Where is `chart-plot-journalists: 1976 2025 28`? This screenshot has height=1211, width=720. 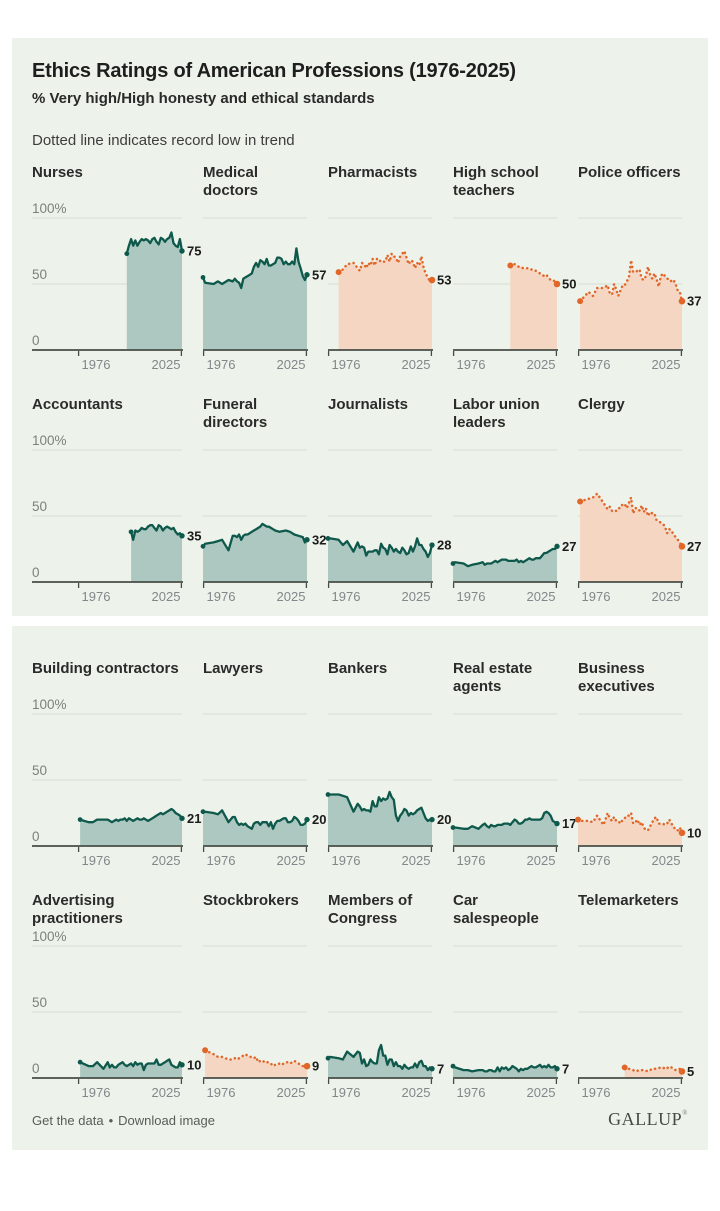 chart-plot-journalists: 1976 2025 28 is located at coordinates (388, 526).